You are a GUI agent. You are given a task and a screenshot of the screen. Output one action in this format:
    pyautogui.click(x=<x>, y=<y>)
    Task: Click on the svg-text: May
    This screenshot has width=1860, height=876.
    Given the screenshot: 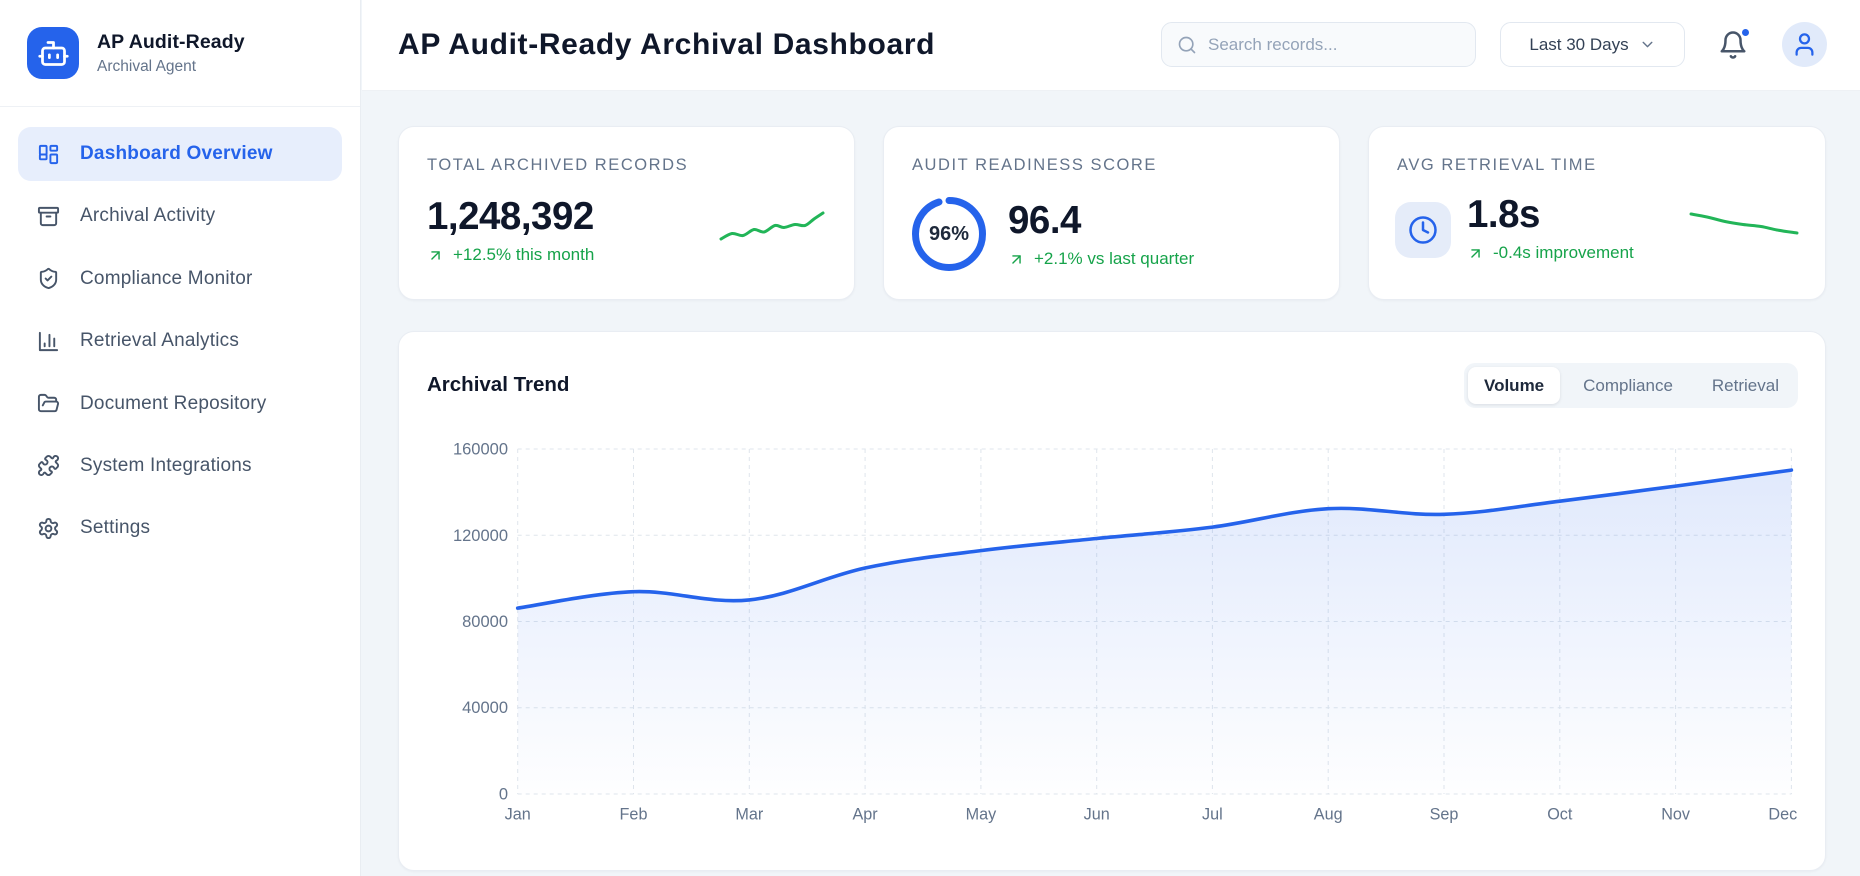 What is the action you would take?
    pyautogui.click(x=981, y=815)
    